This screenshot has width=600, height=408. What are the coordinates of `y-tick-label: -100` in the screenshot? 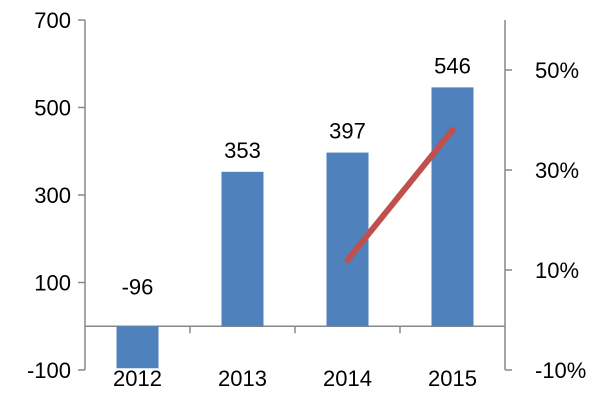 It's located at (49, 370).